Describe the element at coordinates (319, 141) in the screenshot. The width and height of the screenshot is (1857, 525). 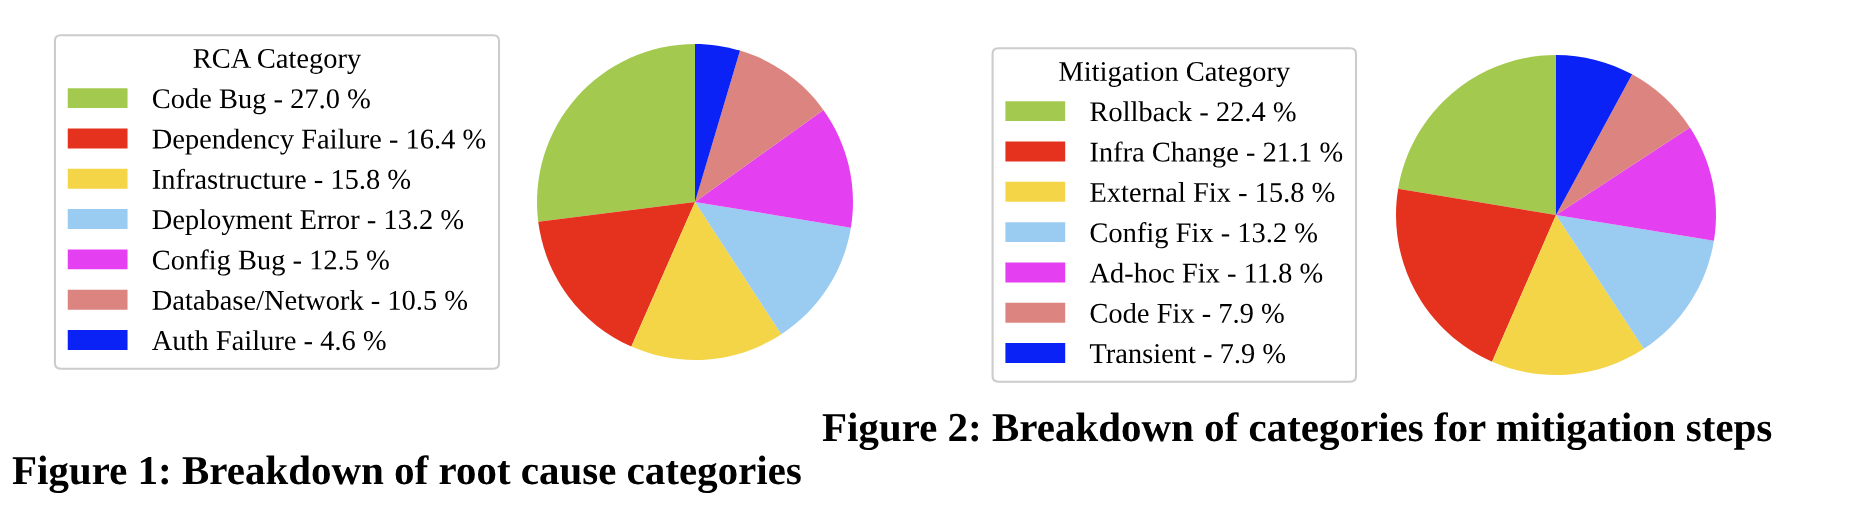
I see `legend-label: Dependency Failure - 16.4 %` at that location.